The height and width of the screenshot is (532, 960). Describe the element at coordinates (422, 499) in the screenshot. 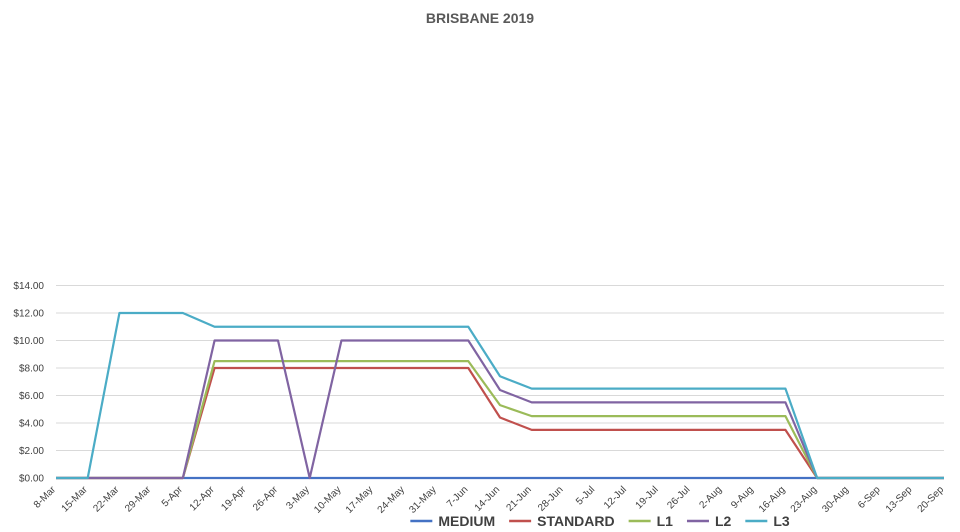

I see `x-tick-label: 31-May` at that location.